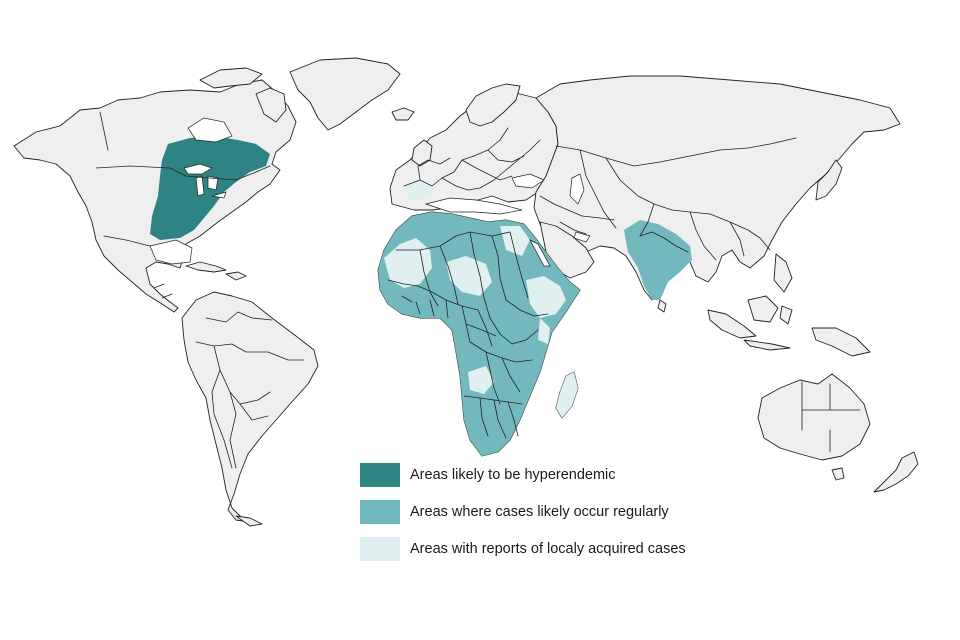 The height and width of the screenshot is (640, 960). What do you see at coordinates (163, 291) in the screenshot?
I see `central-america-borders` at bounding box center [163, 291].